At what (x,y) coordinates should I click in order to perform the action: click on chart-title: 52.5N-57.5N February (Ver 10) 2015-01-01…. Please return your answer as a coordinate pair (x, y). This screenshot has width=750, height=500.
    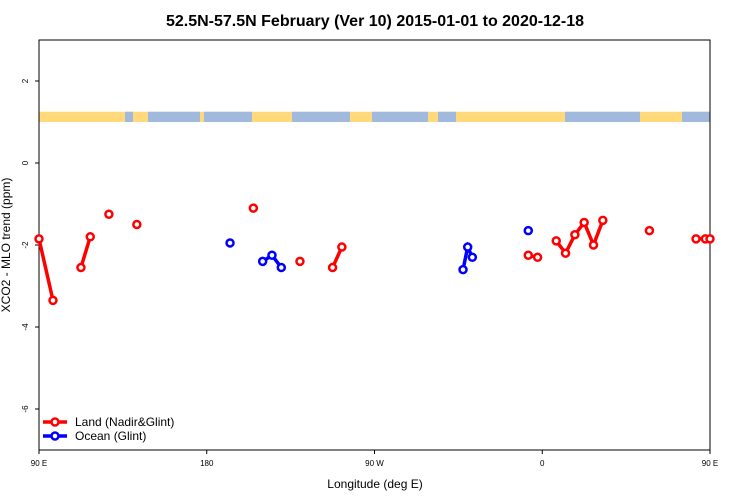
    Looking at the image, I should click on (375, 21).